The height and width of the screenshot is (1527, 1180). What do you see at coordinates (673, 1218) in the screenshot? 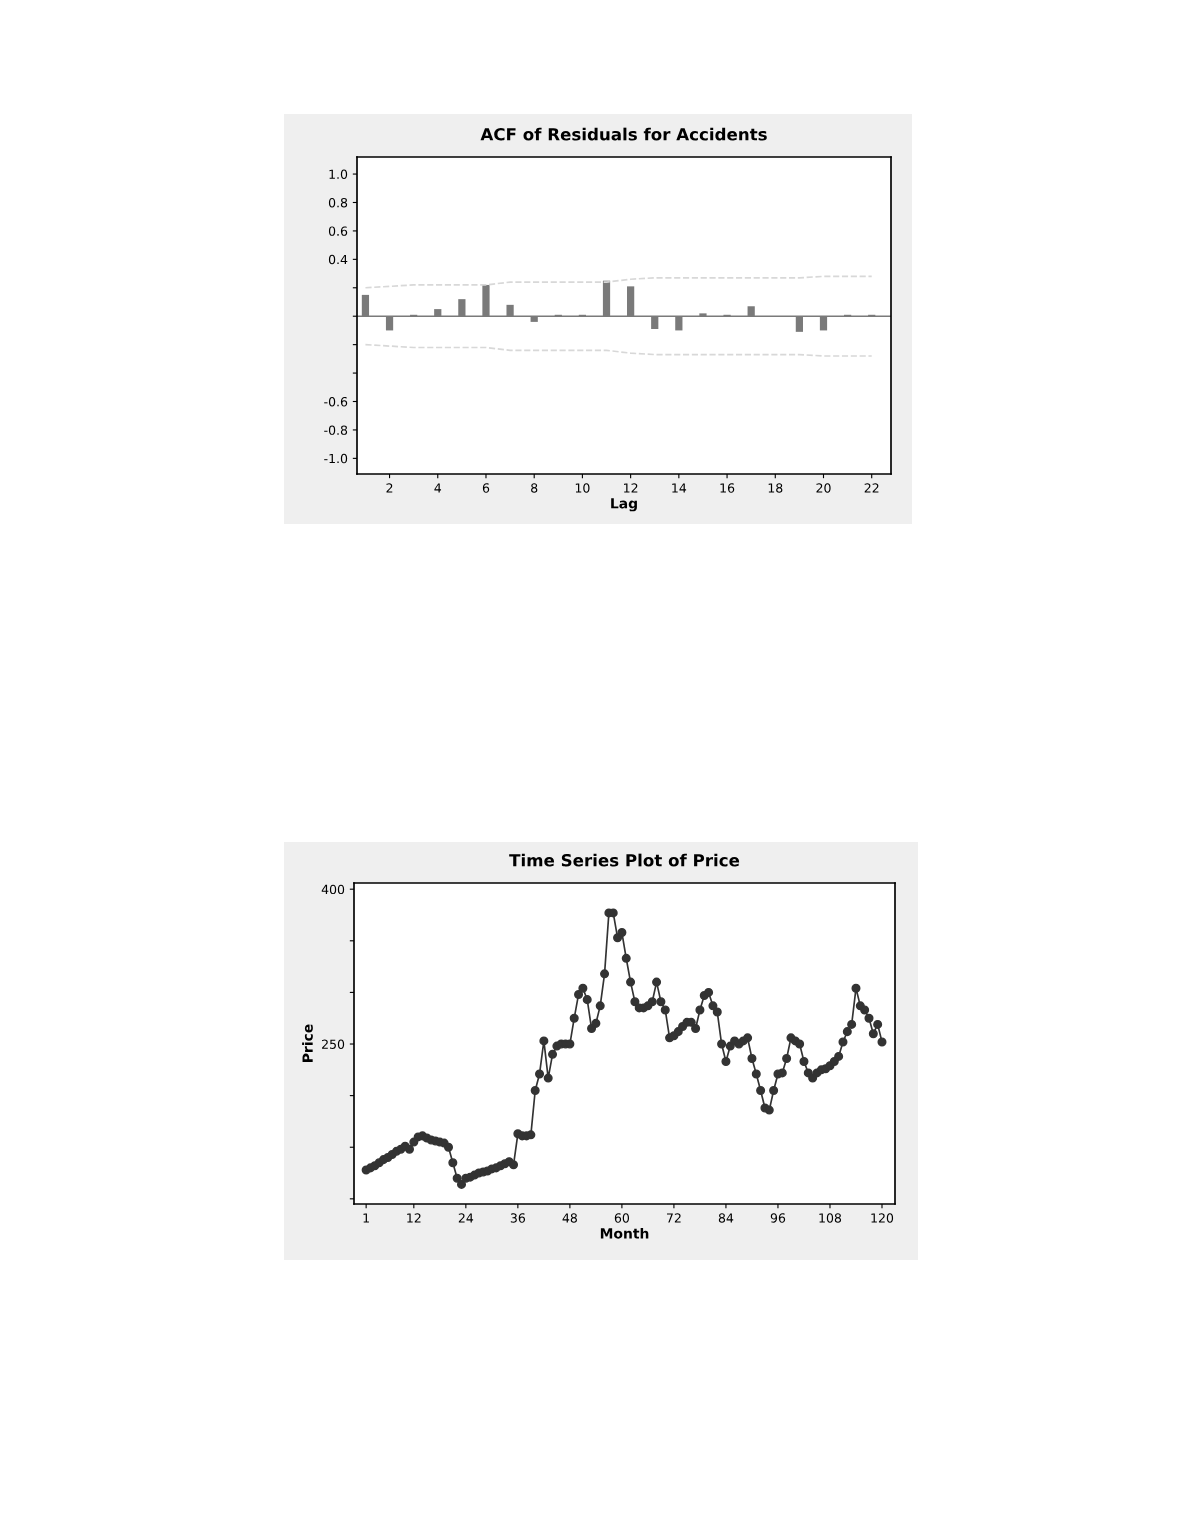
I see `x-tick-label: 72` at bounding box center [673, 1218].